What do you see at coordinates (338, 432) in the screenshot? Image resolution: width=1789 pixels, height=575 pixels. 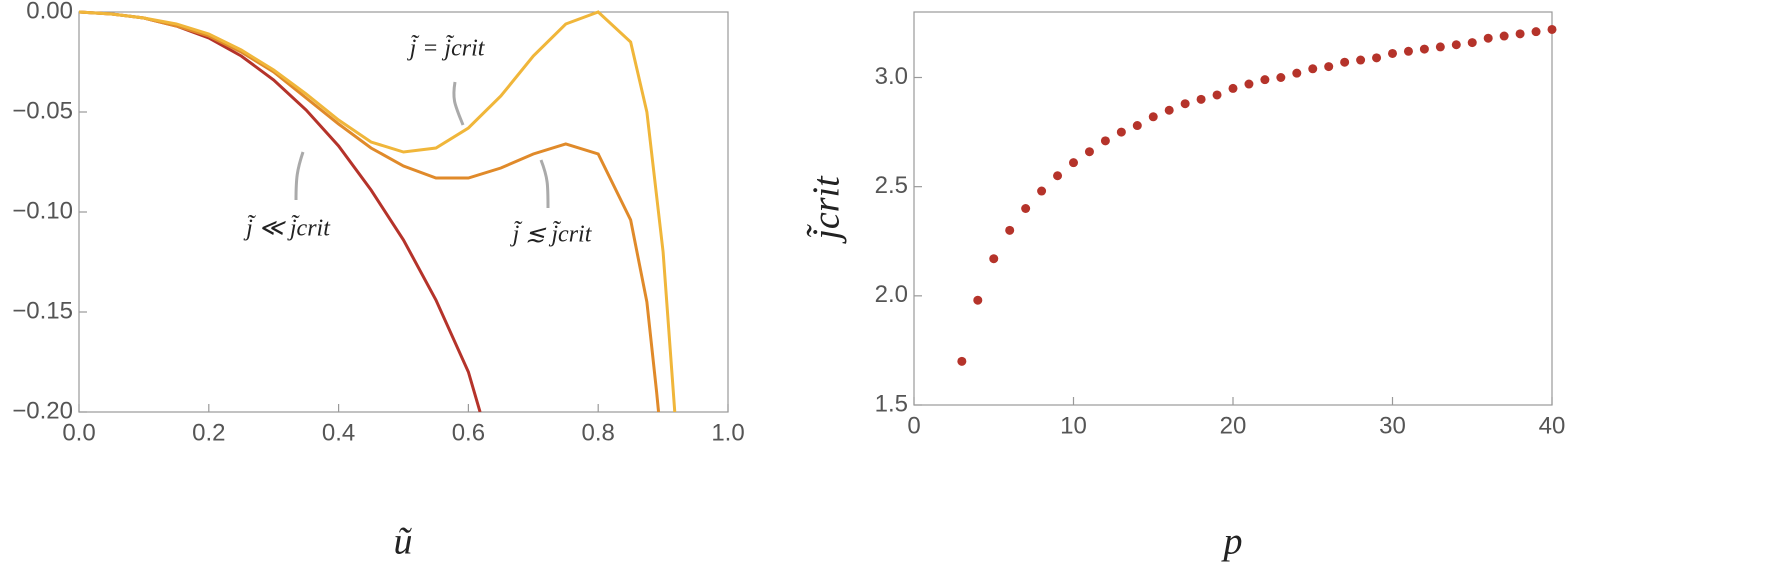 I see `x-tick-label: 0.4` at bounding box center [338, 432].